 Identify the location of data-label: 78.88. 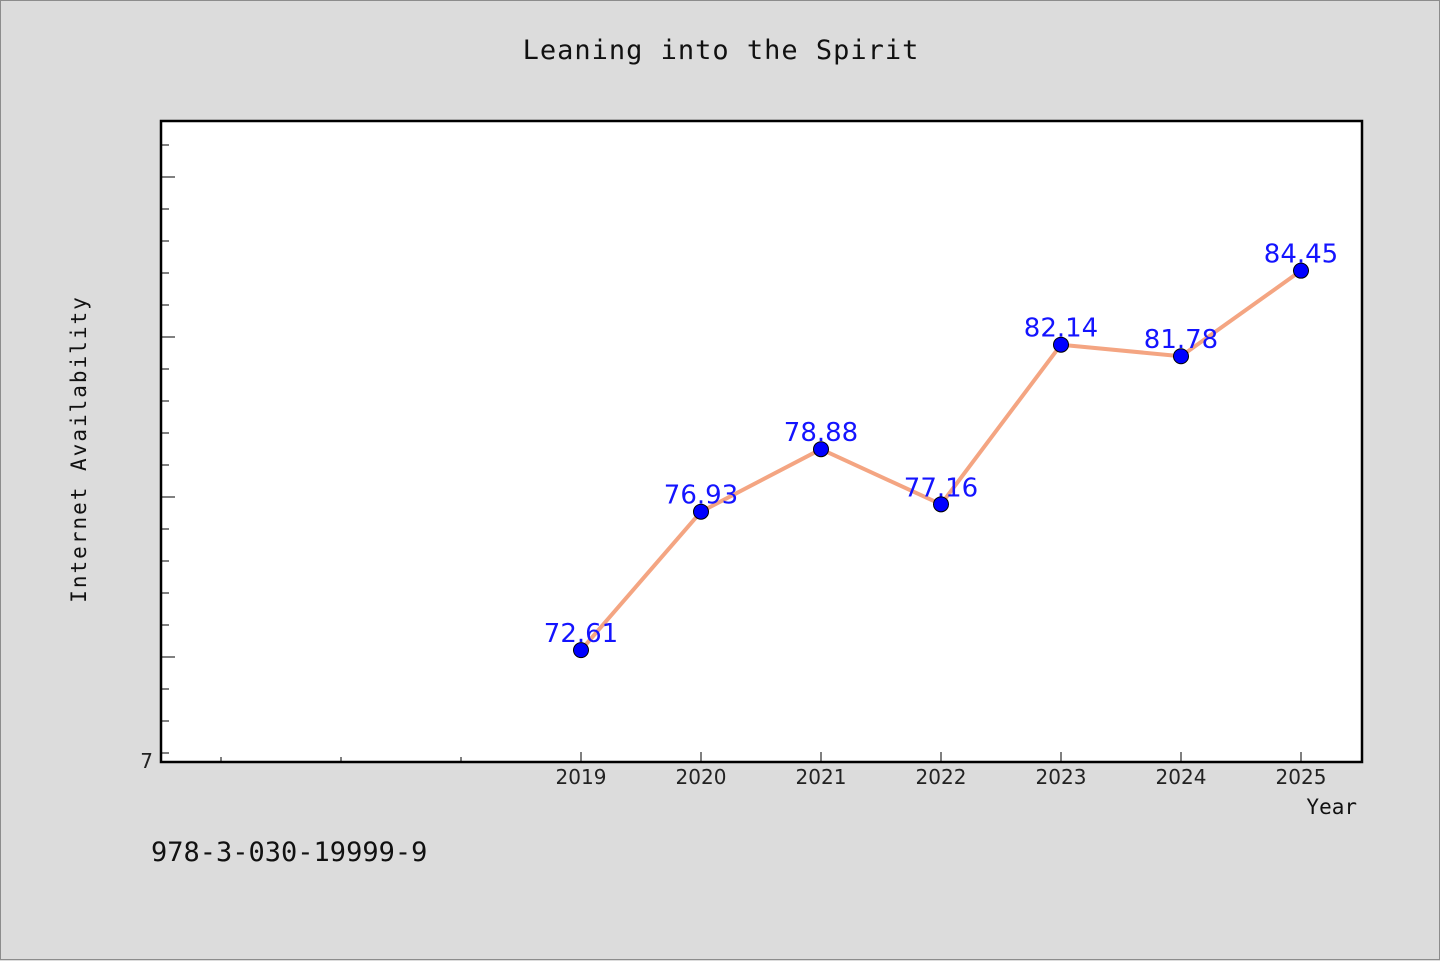
(821, 433).